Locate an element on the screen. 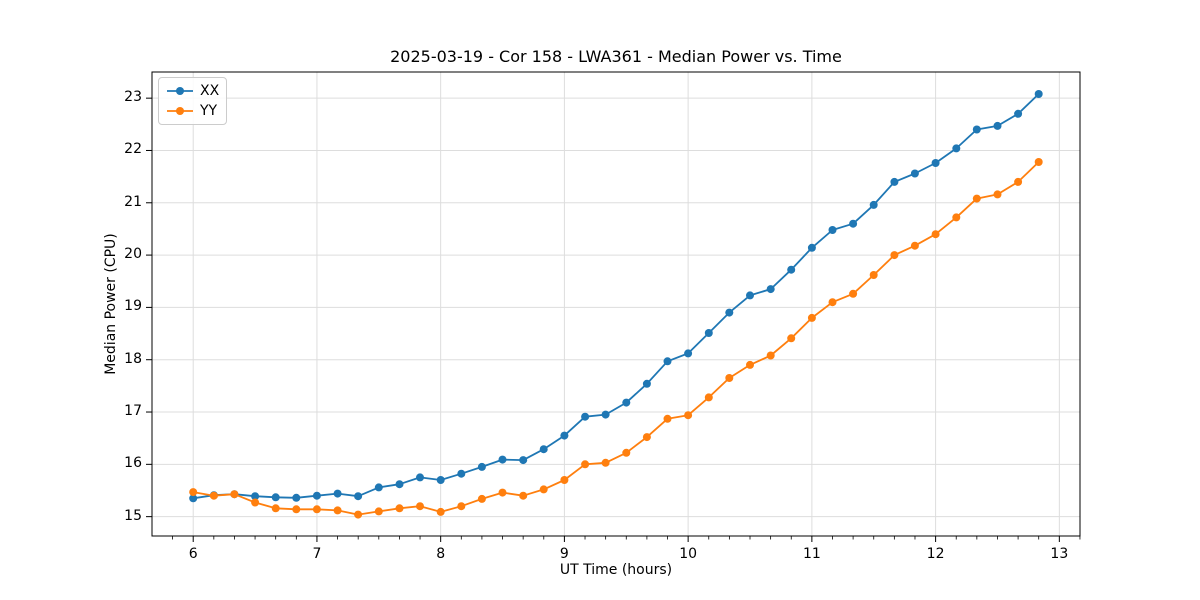 Image resolution: width=1200 pixels, height=600 pixels. y-tick-label: 19 is located at coordinates (133, 306).